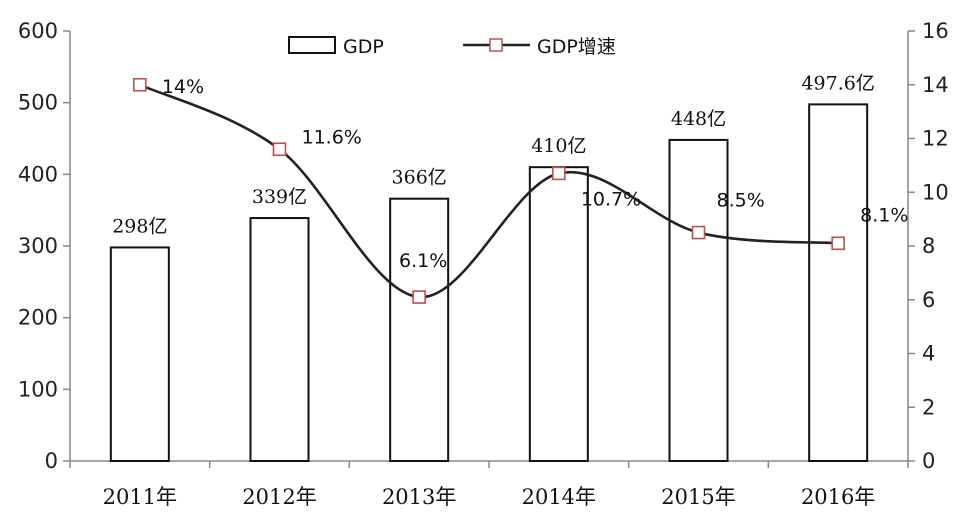 The image size is (963, 518). I want to click on x-tick-label: 2014年, so click(559, 497).